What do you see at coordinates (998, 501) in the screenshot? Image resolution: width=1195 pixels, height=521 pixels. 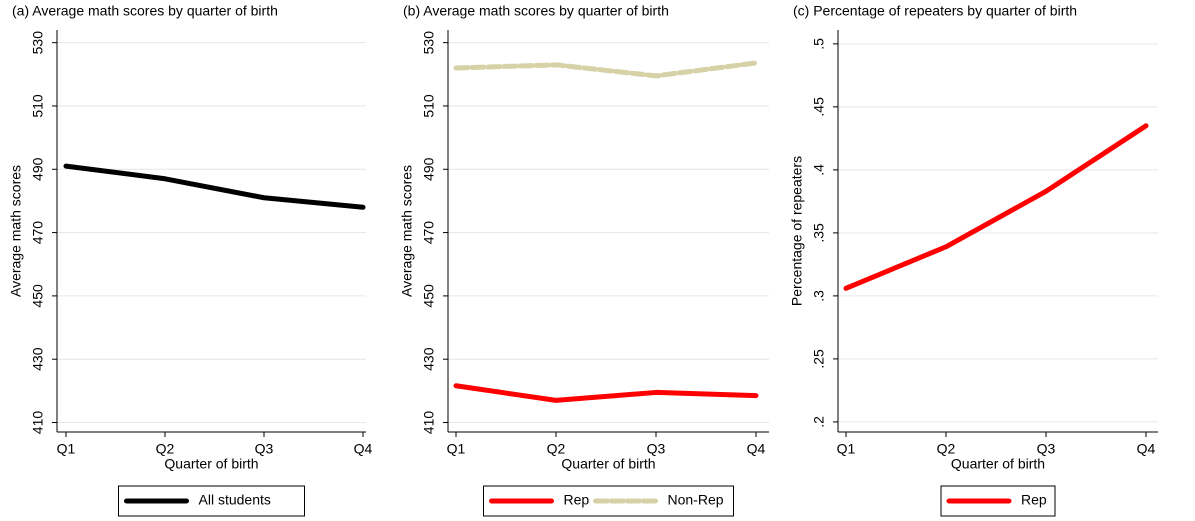 I see `legend: Rep` at bounding box center [998, 501].